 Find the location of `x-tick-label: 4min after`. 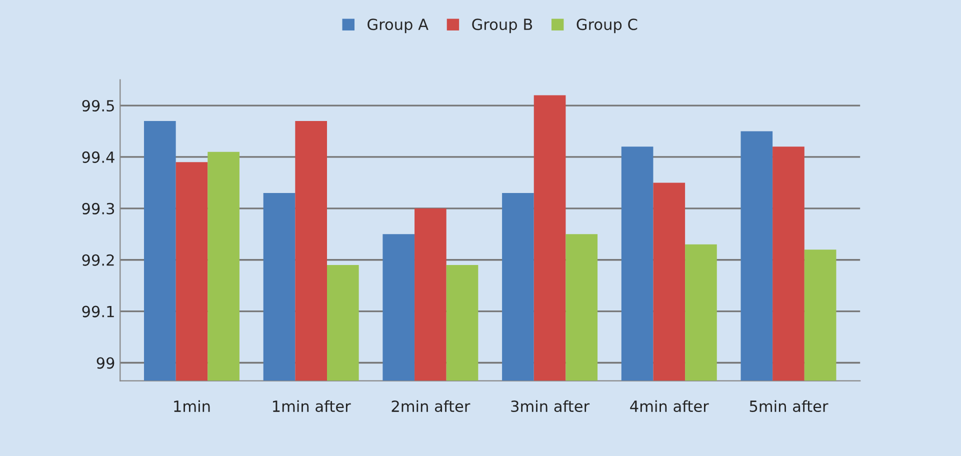

x-tick-label: 4min after is located at coordinates (669, 406).